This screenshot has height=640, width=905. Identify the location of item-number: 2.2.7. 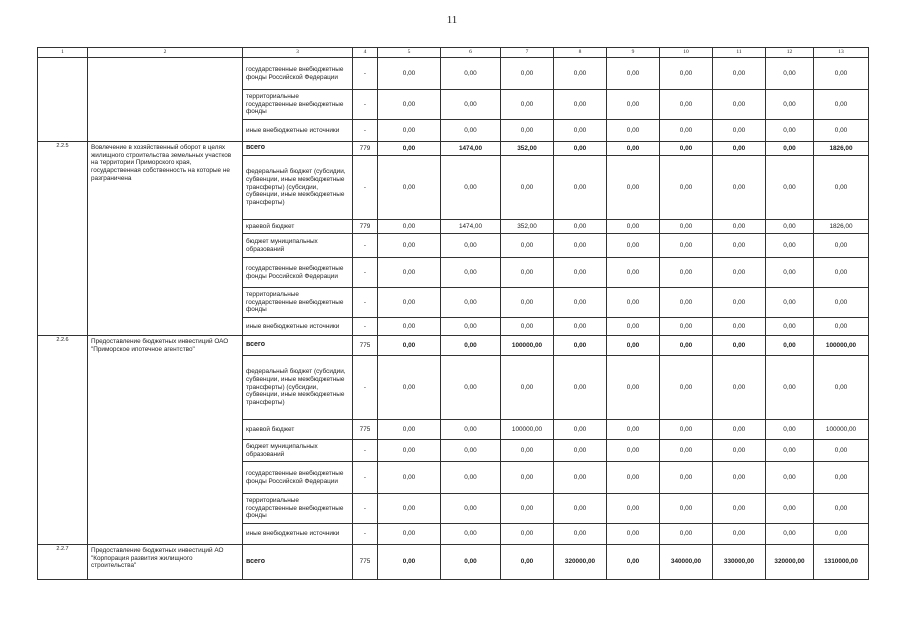
(62, 562).